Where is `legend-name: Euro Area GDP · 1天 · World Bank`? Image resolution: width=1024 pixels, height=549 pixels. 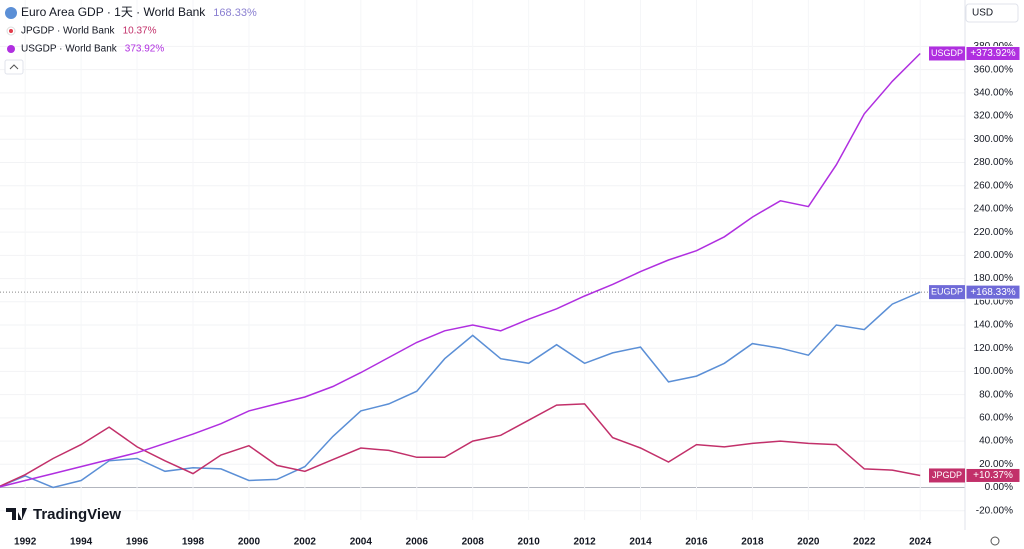
legend-name: Euro Area GDP · 1天 · World Bank is located at coordinates (113, 12).